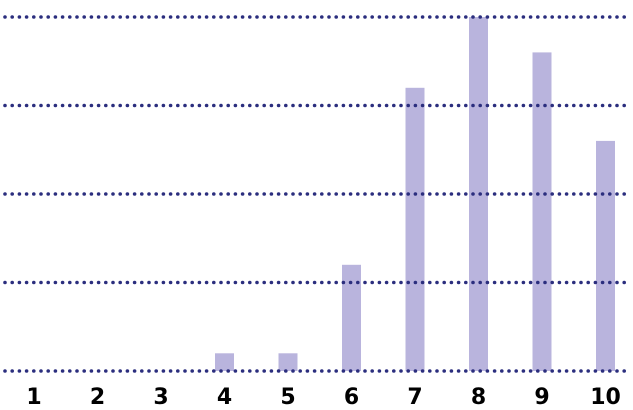 Image resolution: width=633 pixels, height=410 pixels. What do you see at coordinates (605, 397) in the screenshot?
I see `x-tick-label-10: 10` at bounding box center [605, 397].